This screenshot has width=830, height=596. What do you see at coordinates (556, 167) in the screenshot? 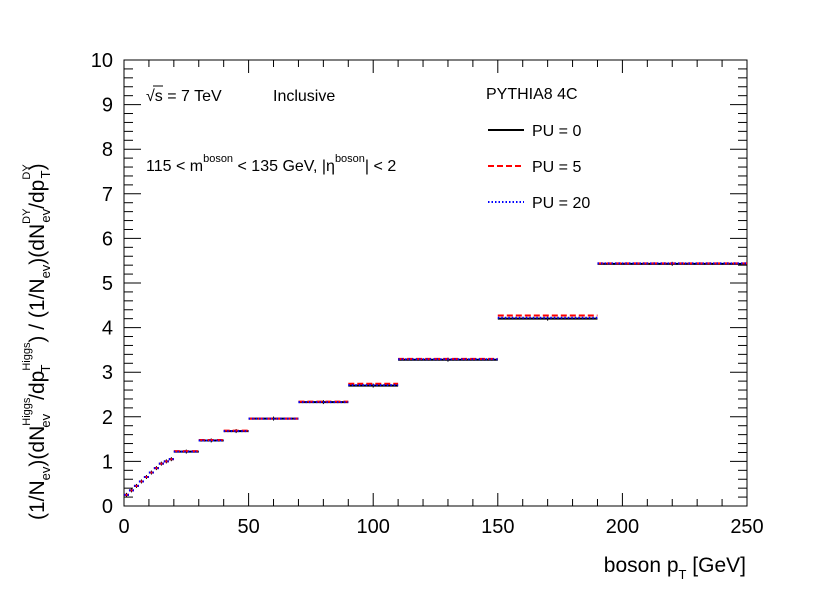
I see `legend-label-pu5: PU = 5` at bounding box center [556, 167].